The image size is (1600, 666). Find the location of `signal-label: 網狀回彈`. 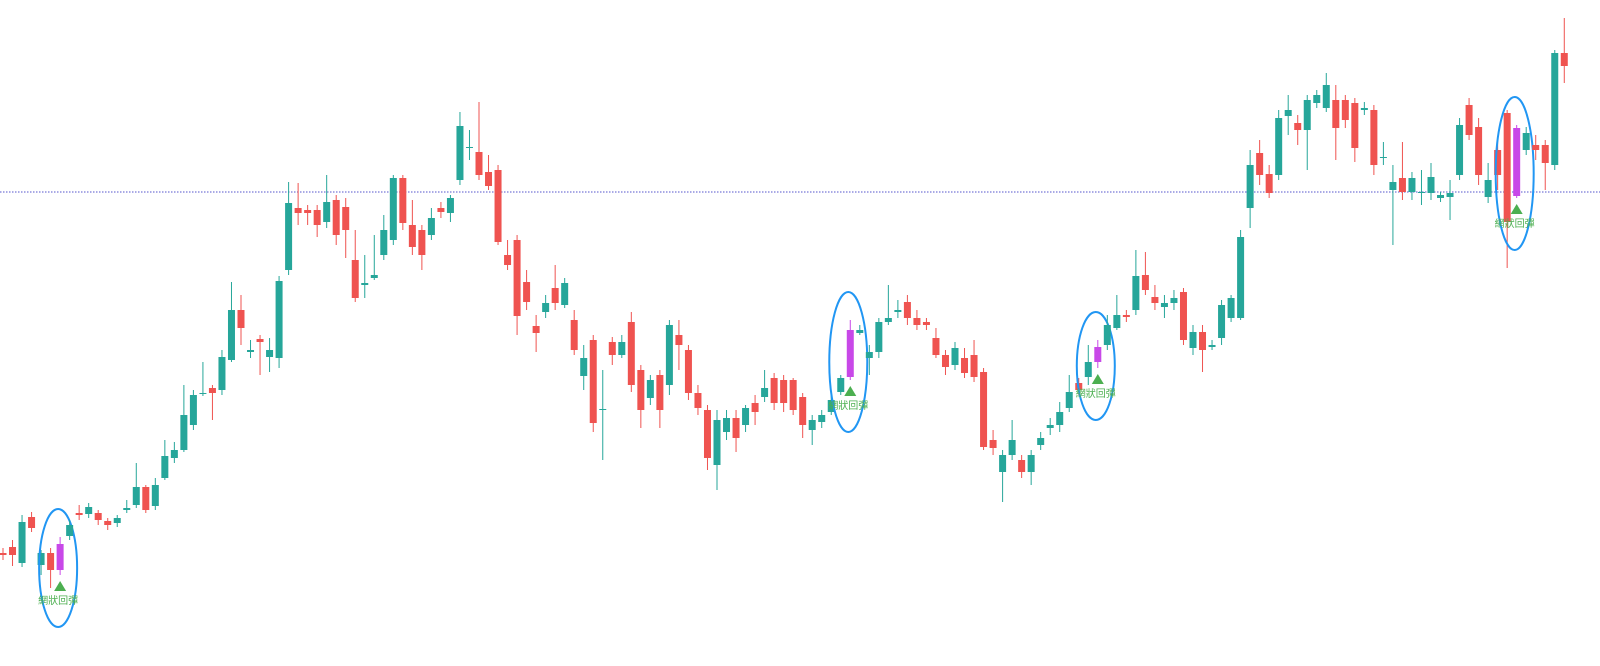

signal-label: 網狀回彈 is located at coordinates (1096, 393).